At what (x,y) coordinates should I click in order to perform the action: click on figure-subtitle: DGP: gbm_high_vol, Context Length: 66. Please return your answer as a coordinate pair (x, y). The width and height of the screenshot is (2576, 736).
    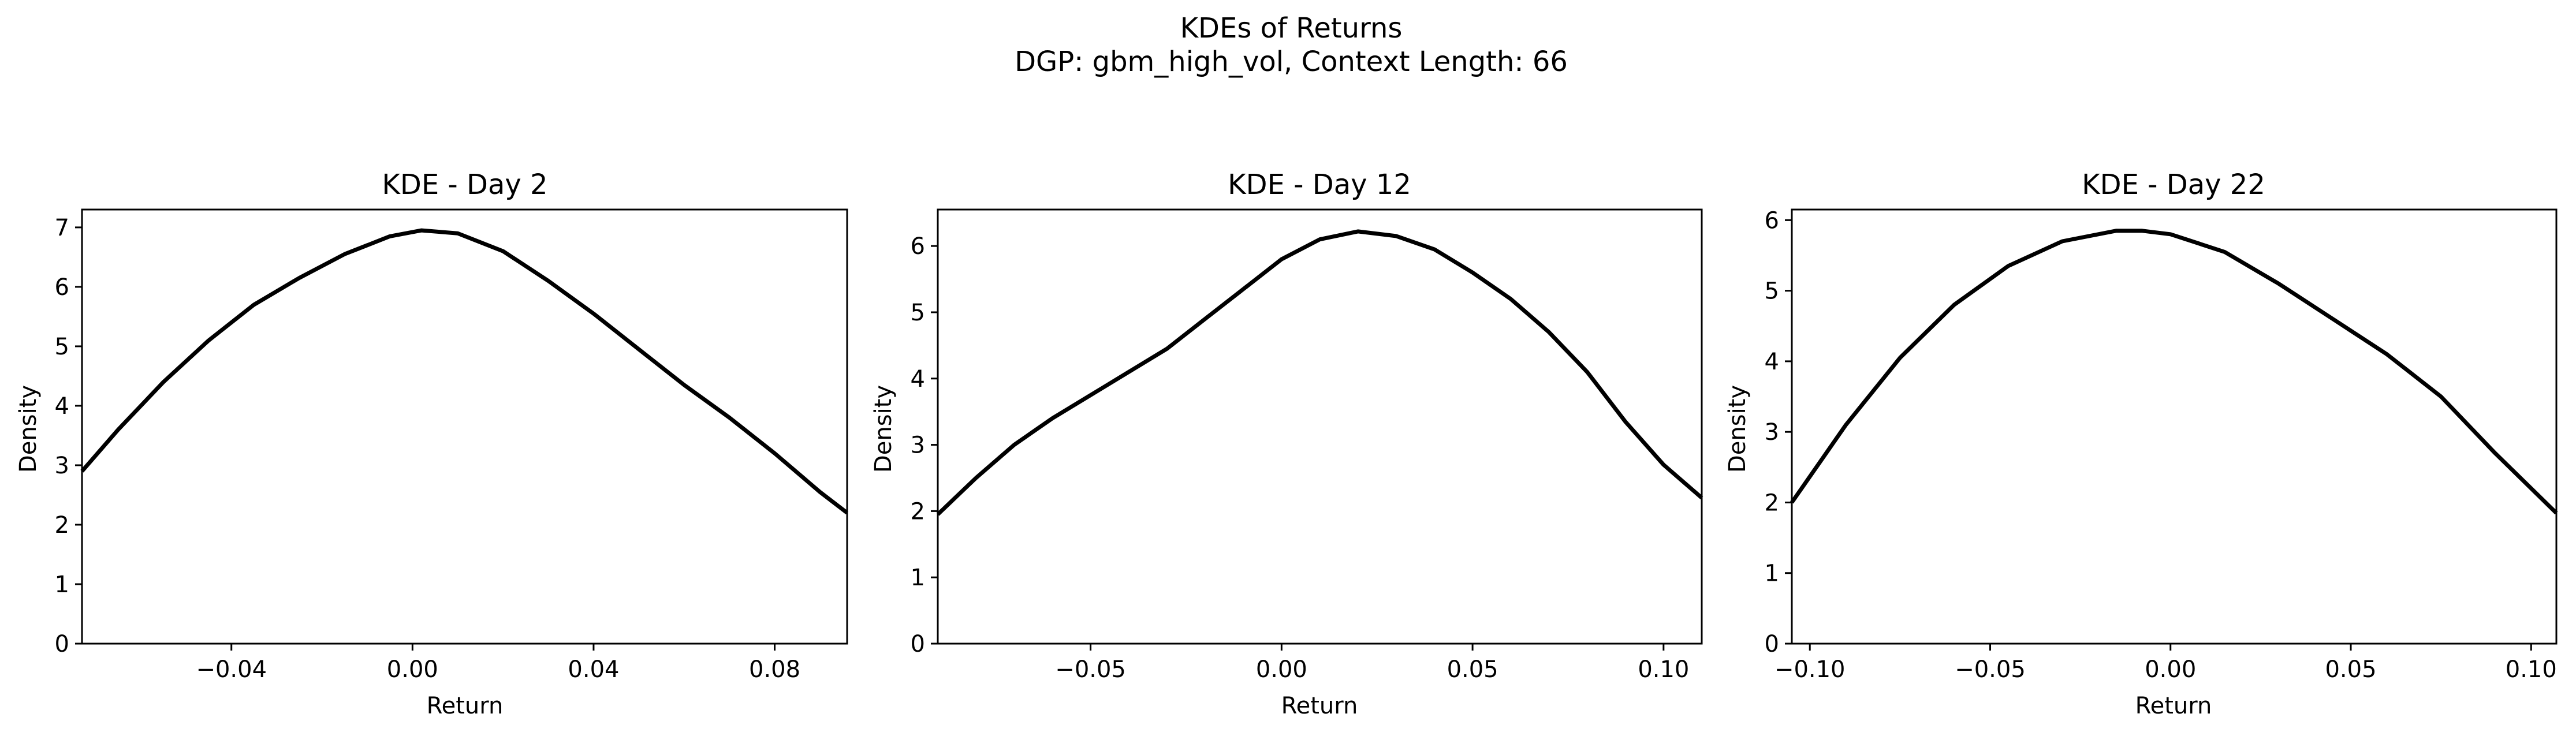
    Looking at the image, I should click on (1292, 62).